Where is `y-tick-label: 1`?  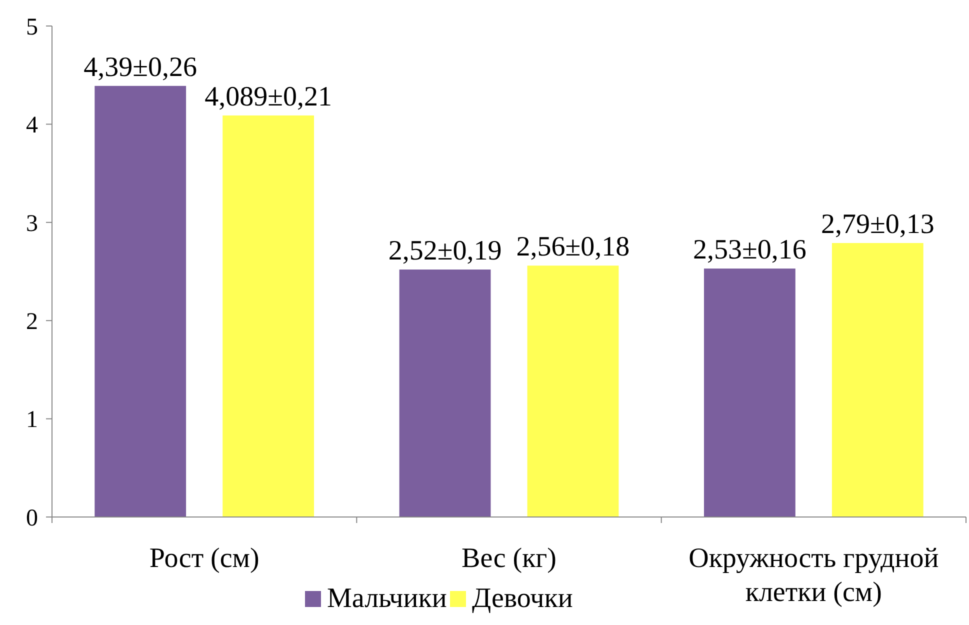
y-tick-label: 1 is located at coordinates (32, 420).